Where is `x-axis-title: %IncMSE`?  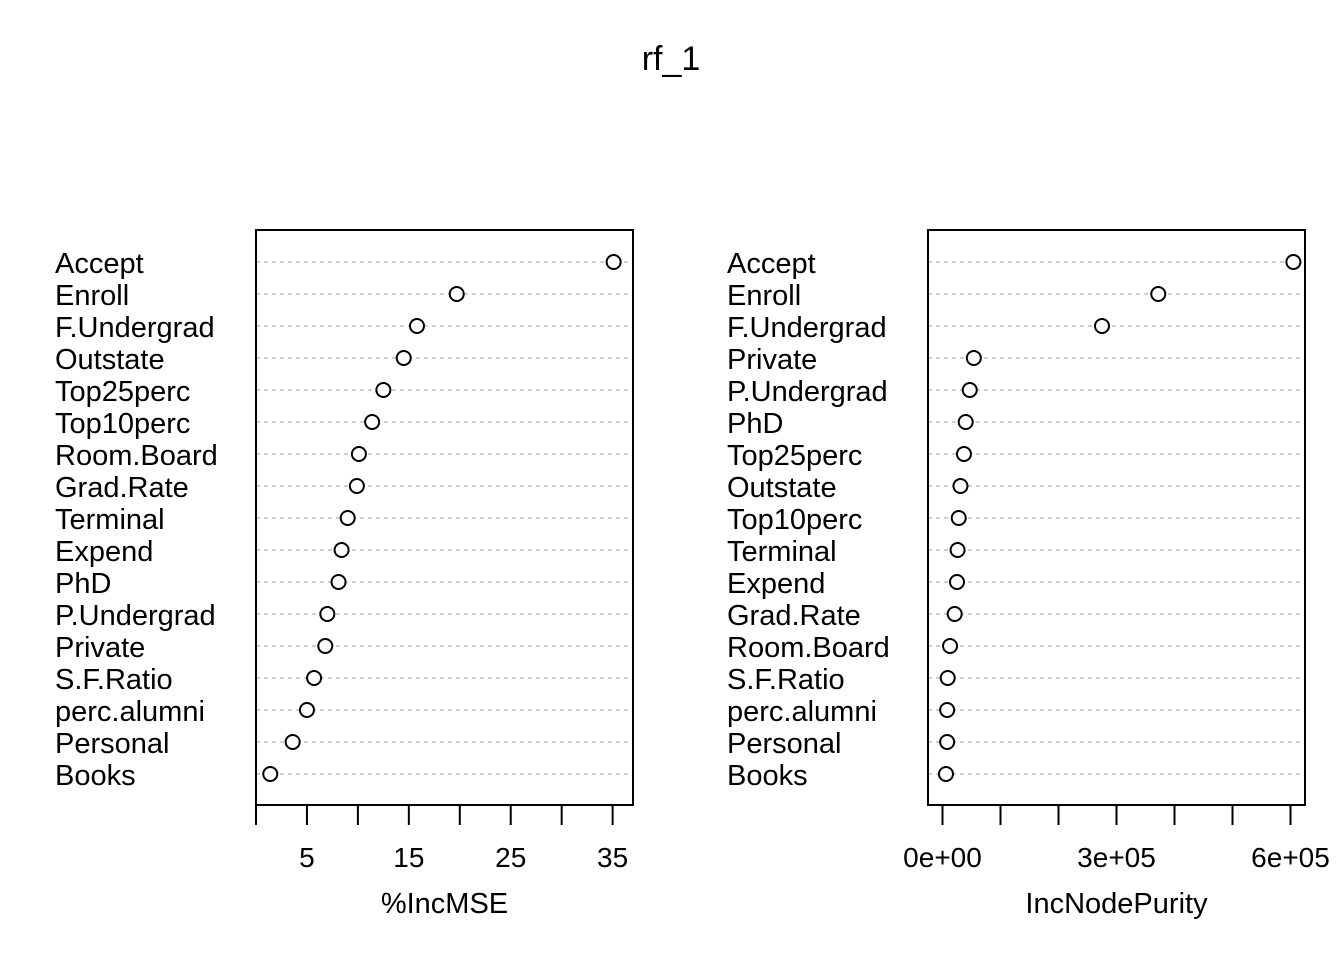
x-axis-title: %IncMSE is located at coordinates (444, 904).